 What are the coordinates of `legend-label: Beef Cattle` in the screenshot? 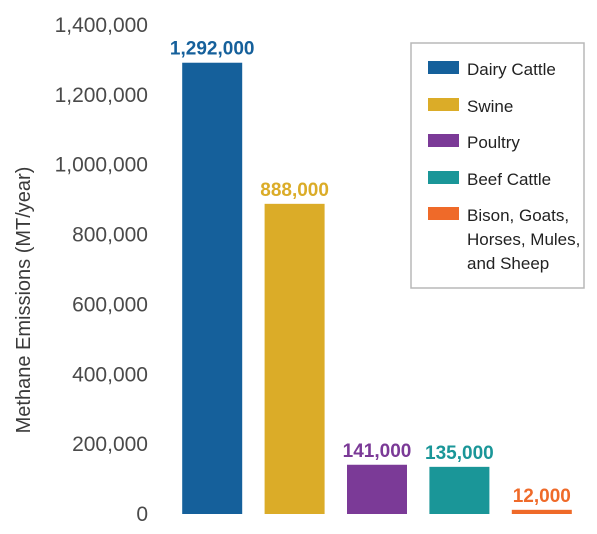 It's located at (509, 179).